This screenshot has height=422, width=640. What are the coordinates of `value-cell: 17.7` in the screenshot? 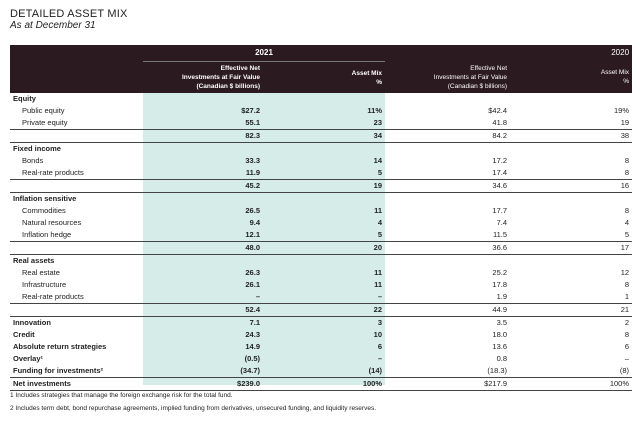 It's located at (500, 210).